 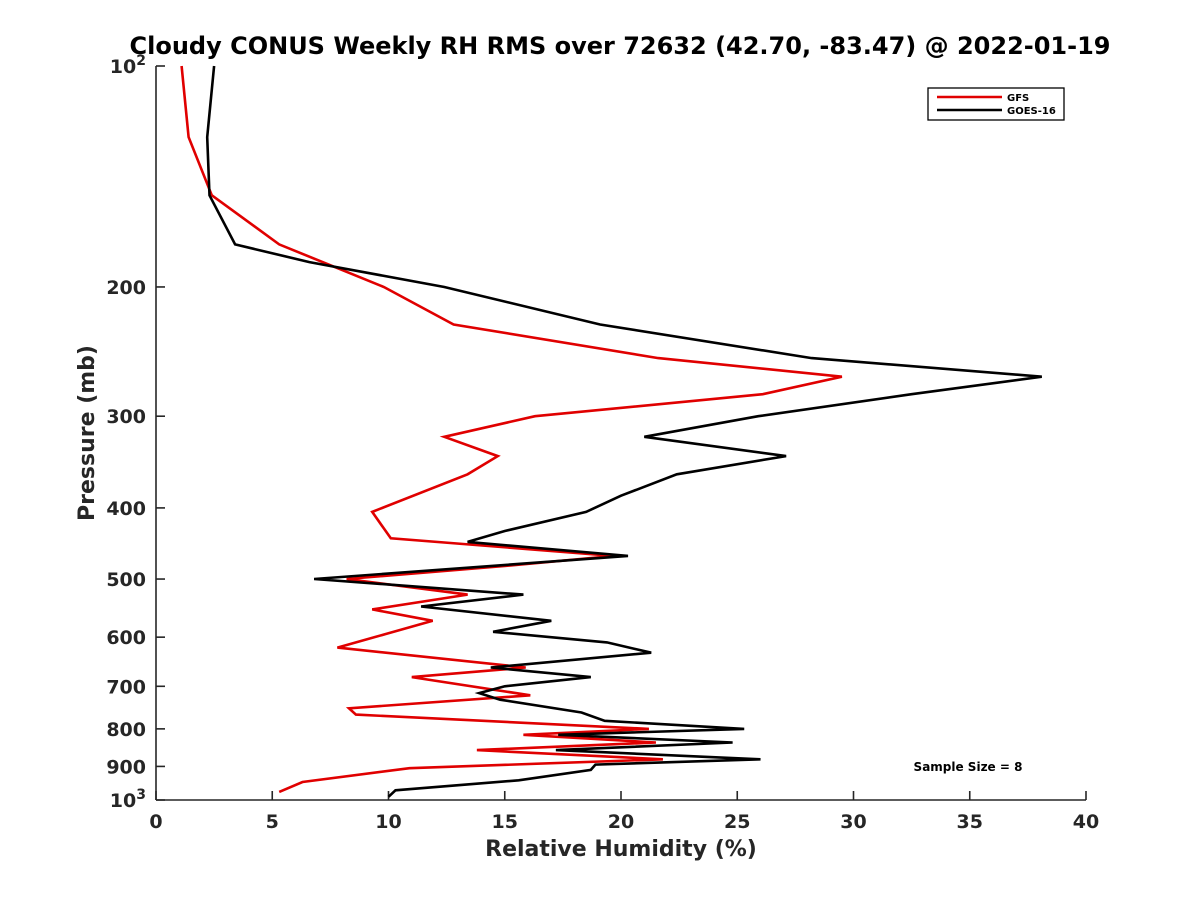 I want to click on legend: GFS GOES-16, so click(x=996, y=104).